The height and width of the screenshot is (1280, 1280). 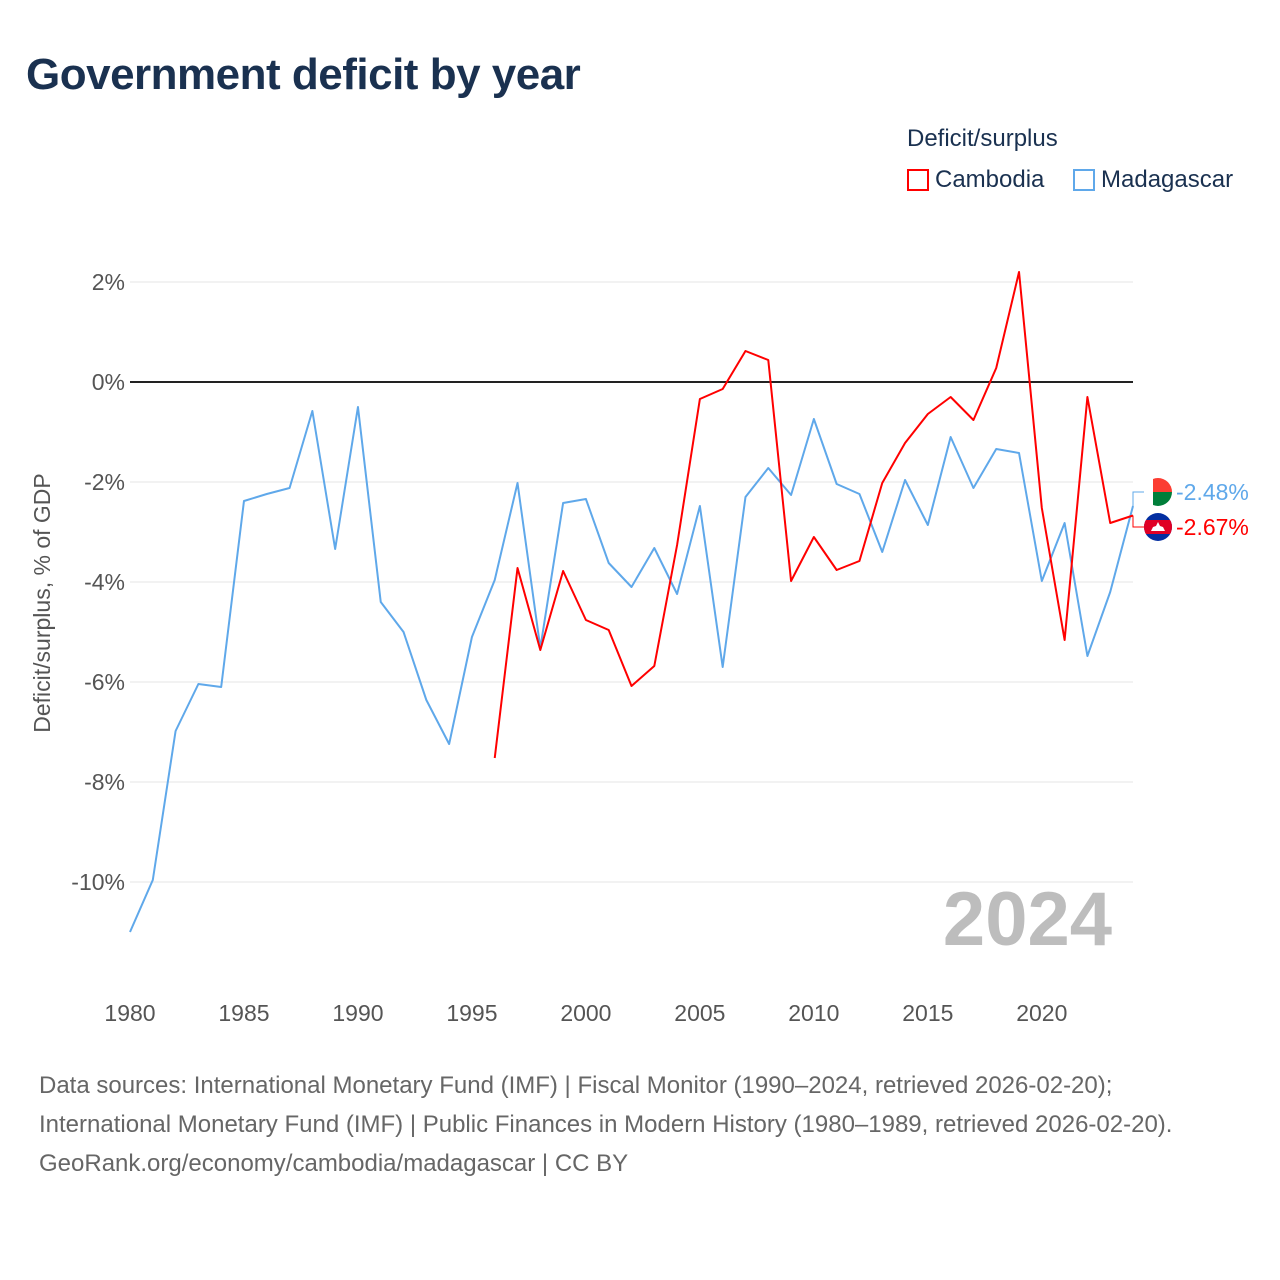 I want to click on x-tick-label: 2020, so click(x=1041, y=1013).